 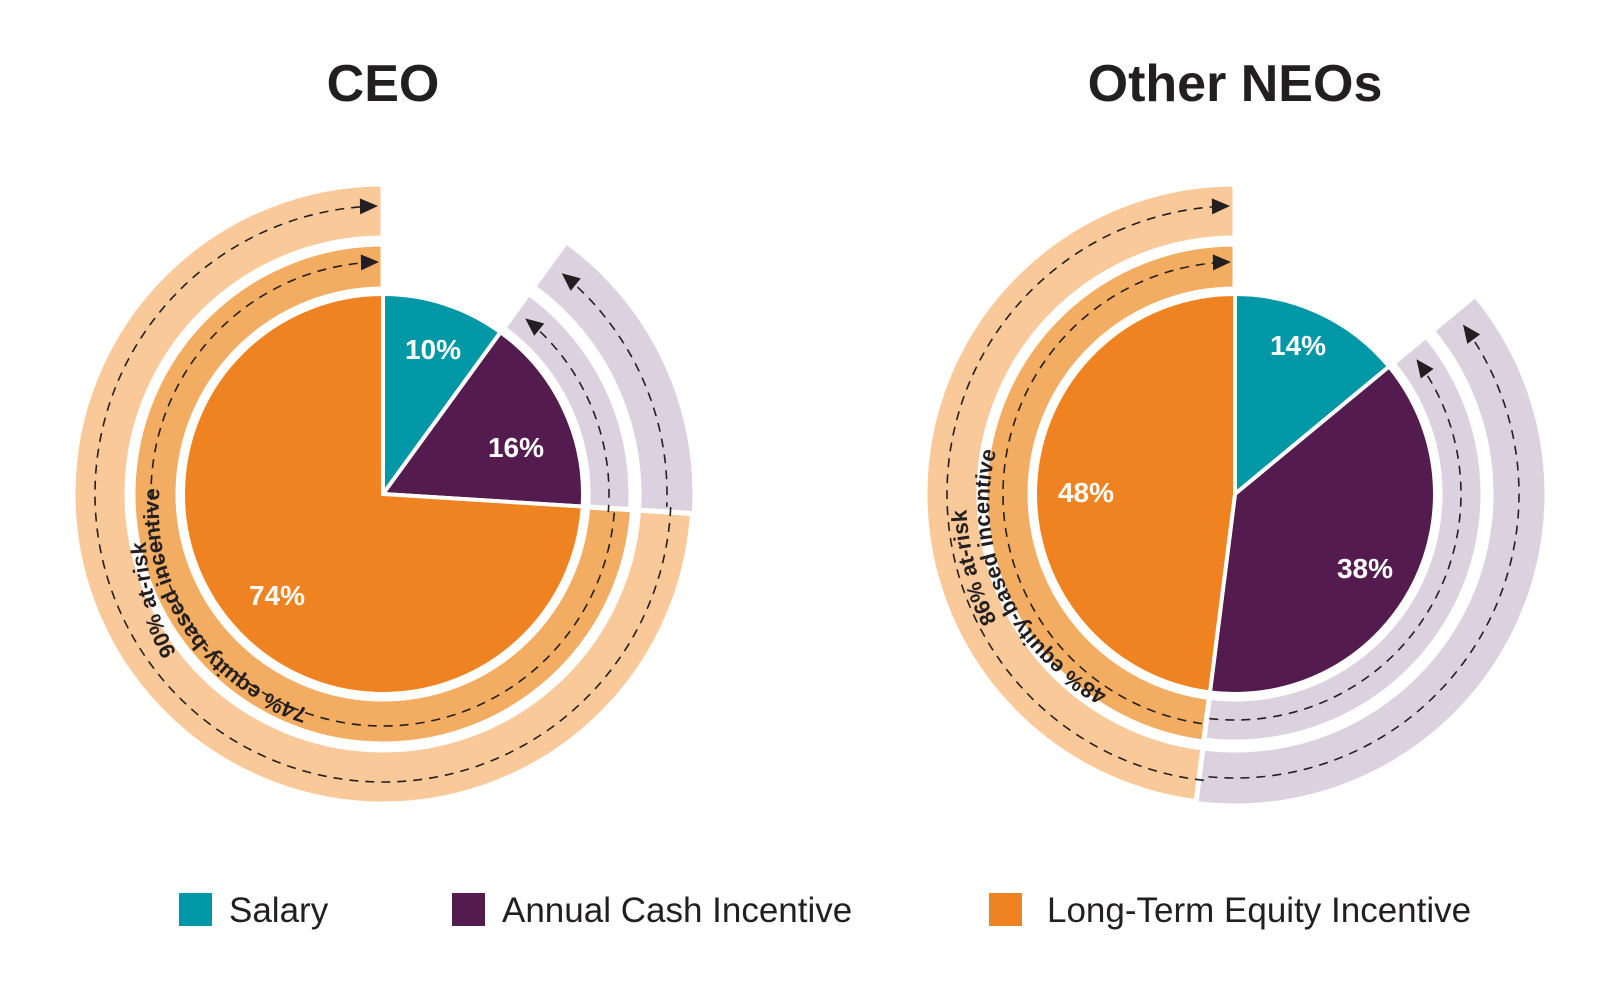 What do you see at coordinates (195, 909) in the screenshot?
I see `legend-swatch-salary` at bounding box center [195, 909].